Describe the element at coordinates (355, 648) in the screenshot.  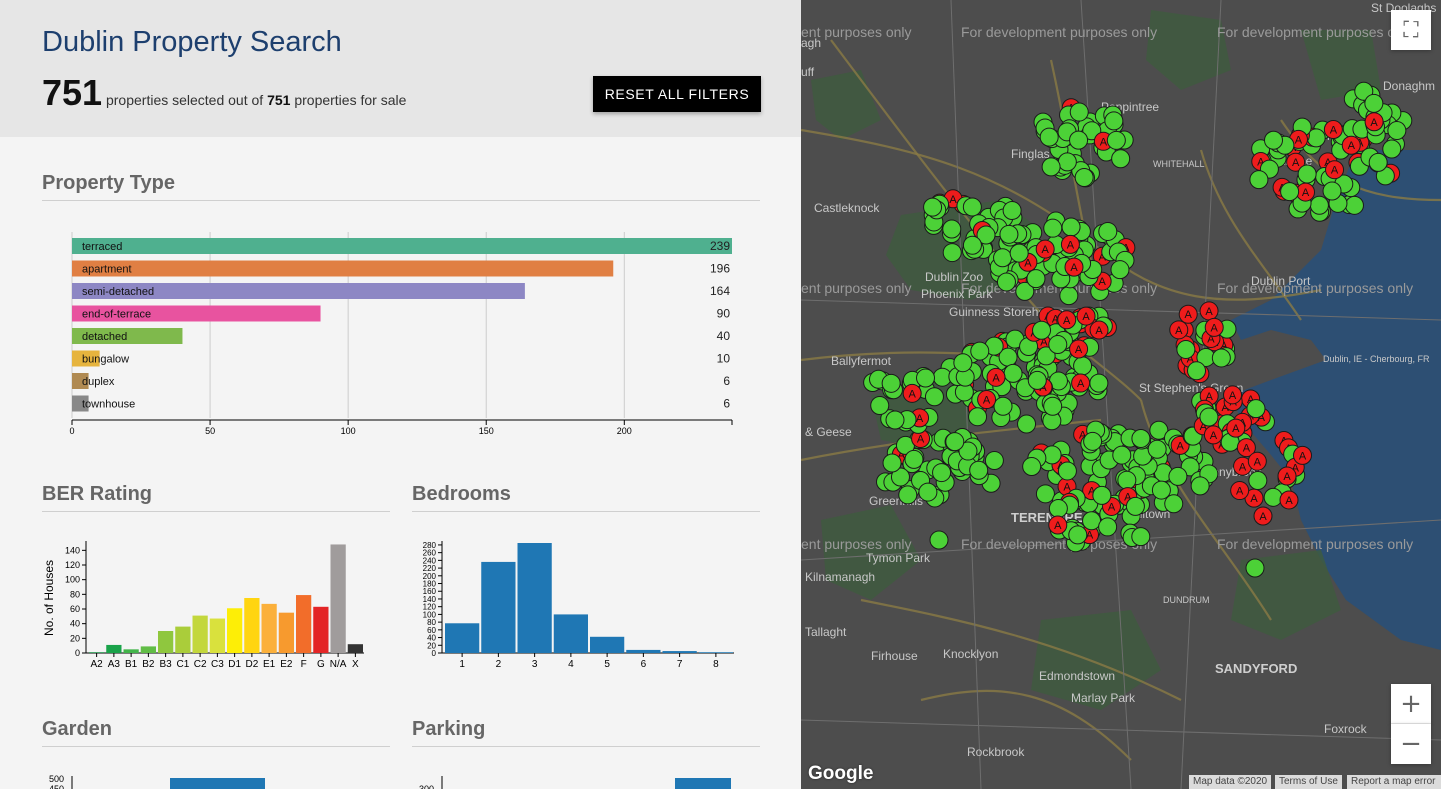
I see `ber-chart-bar-X` at that location.